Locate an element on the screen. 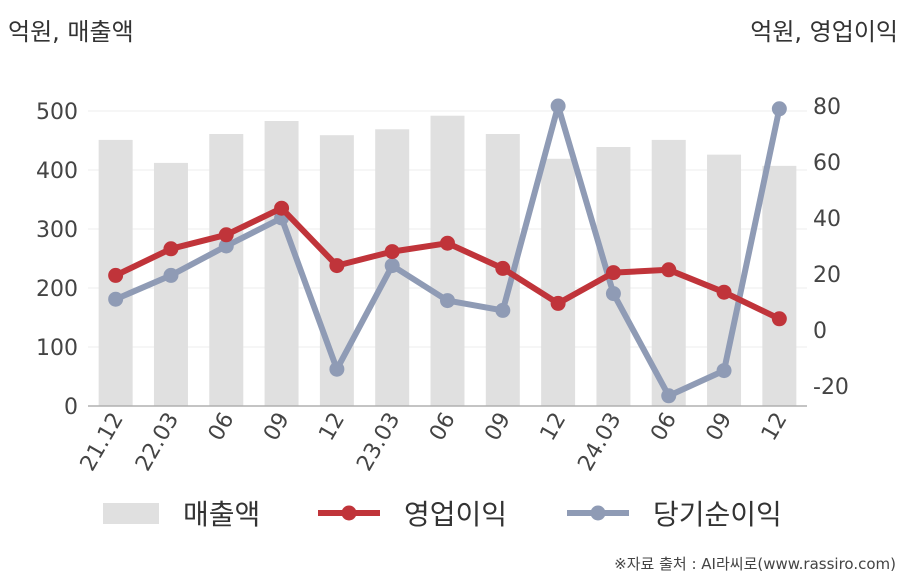 This screenshot has height=580, width=908. left-axis-tick: 100 is located at coordinates (57, 348).